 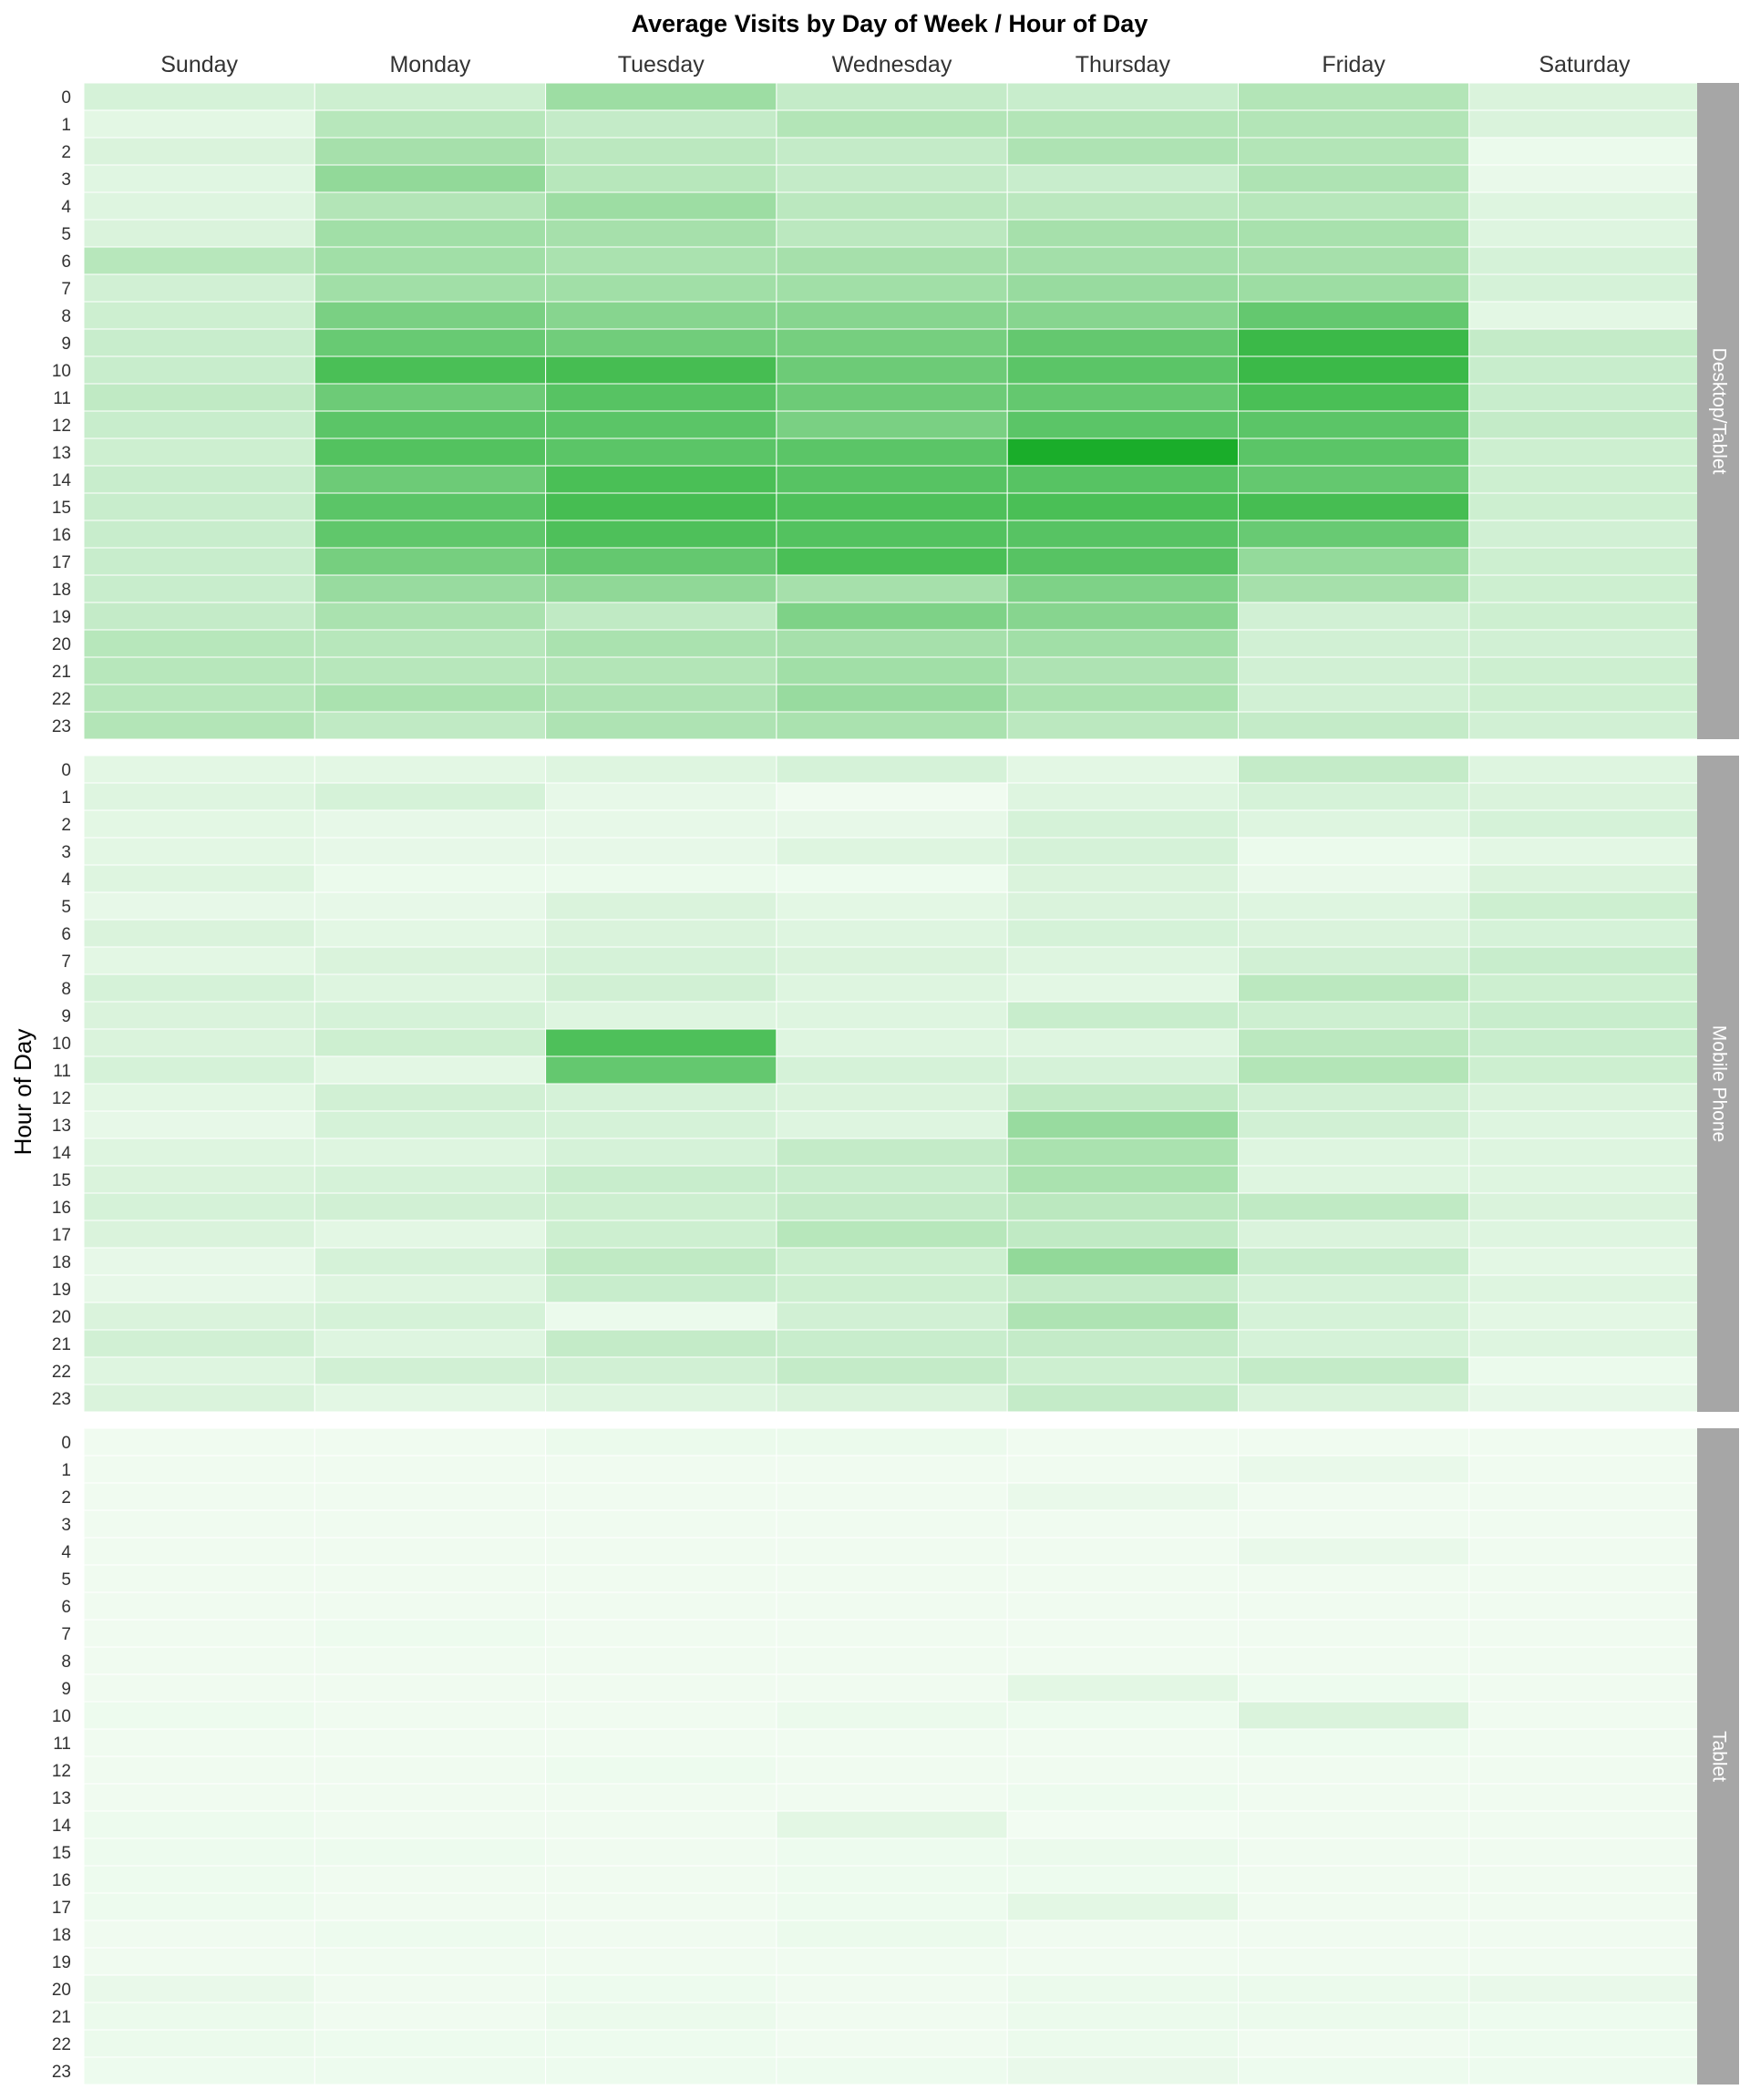 What do you see at coordinates (61, 1880) in the screenshot?
I see `hour-label: 16` at bounding box center [61, 1880].